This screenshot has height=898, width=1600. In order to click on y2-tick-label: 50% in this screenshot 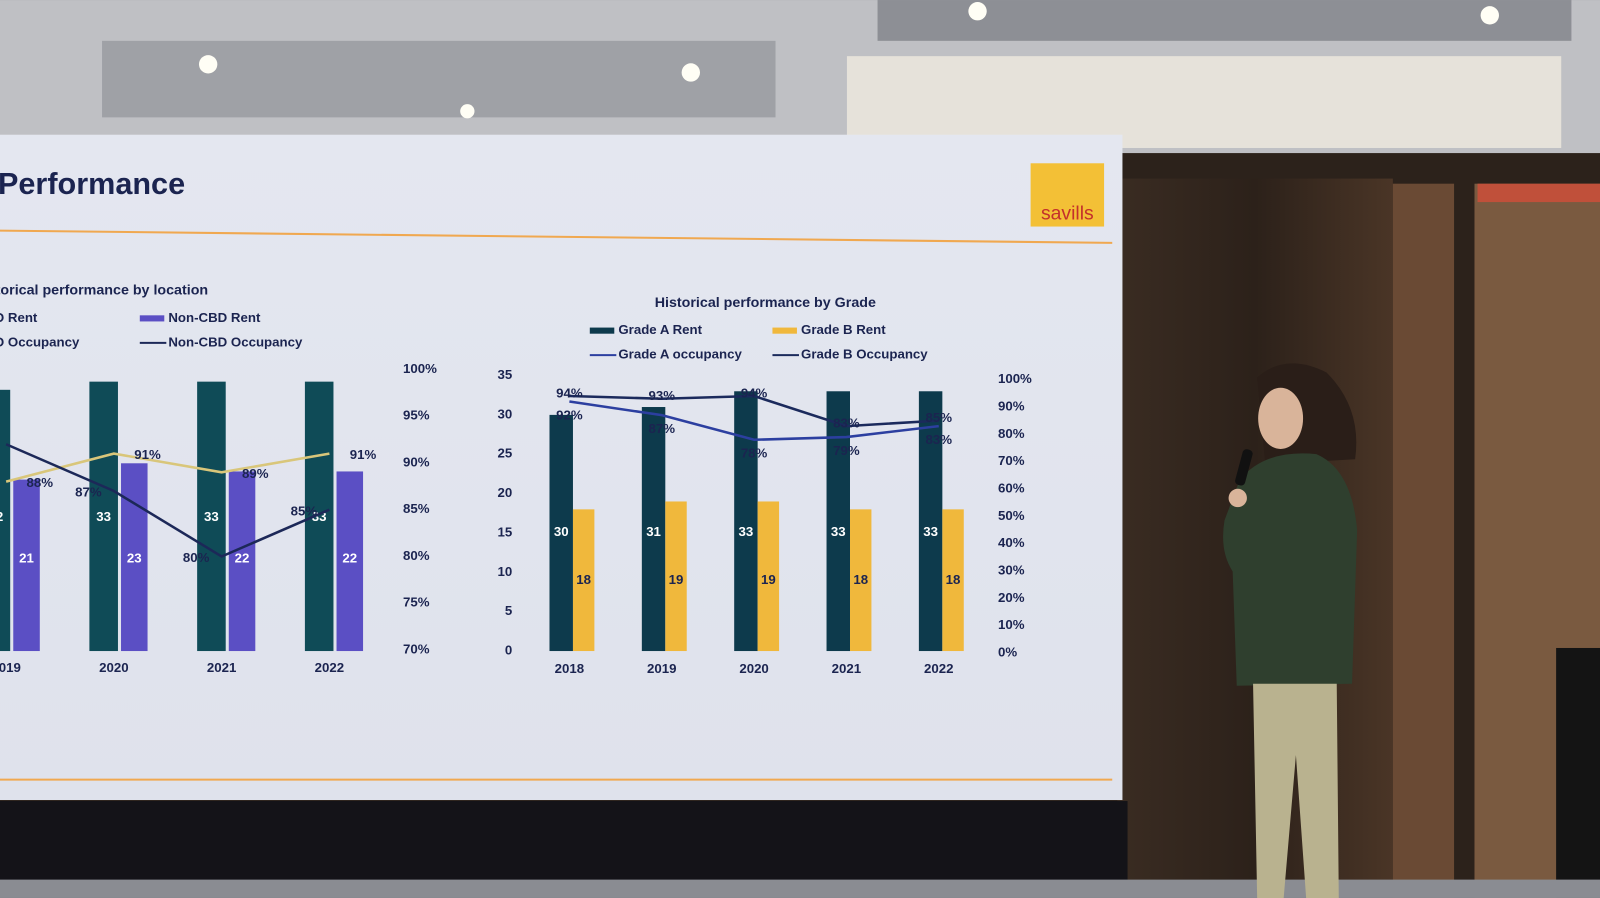, I will do `click(1011, 515)`.